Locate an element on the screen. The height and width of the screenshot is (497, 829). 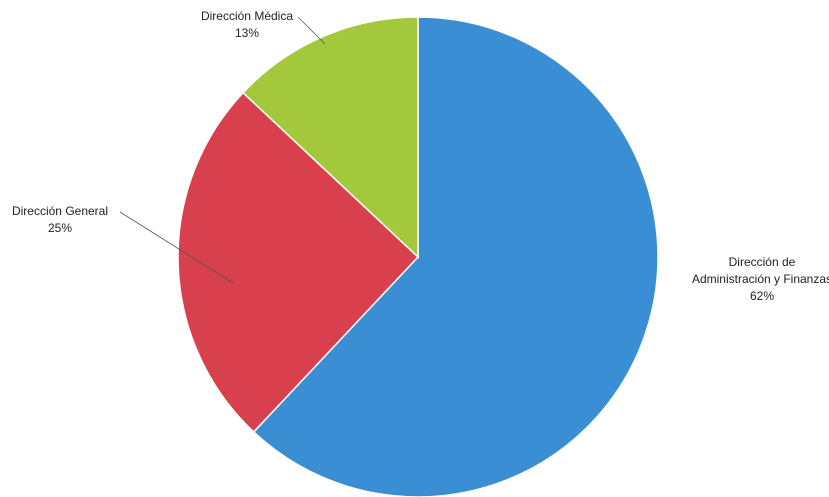
slice-value-label: 25% is located at coordinates (60, 228).